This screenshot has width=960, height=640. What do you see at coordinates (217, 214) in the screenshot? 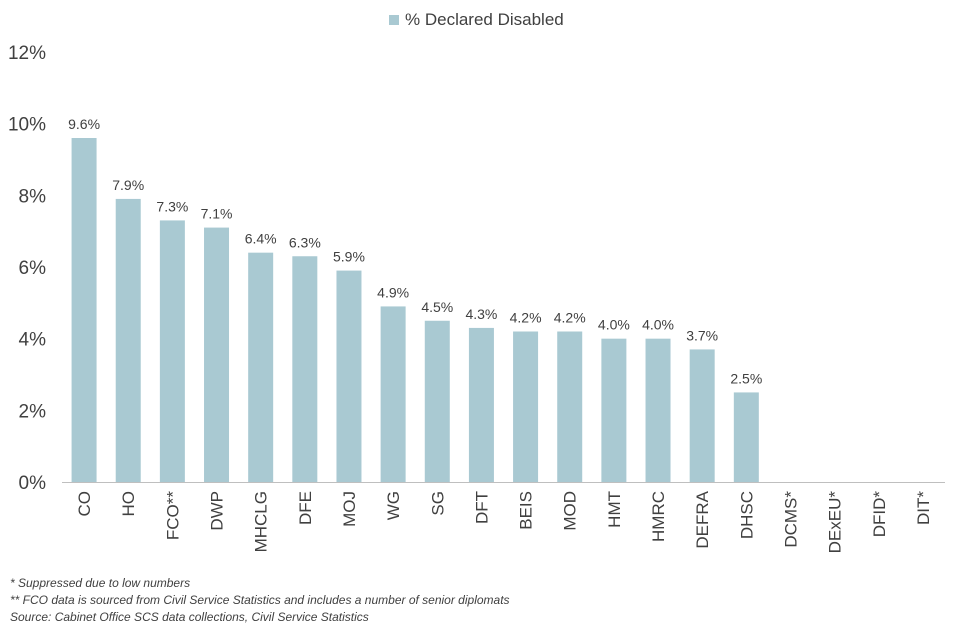
I see `data-label: 7.1%` at bounding box center [217, 214].